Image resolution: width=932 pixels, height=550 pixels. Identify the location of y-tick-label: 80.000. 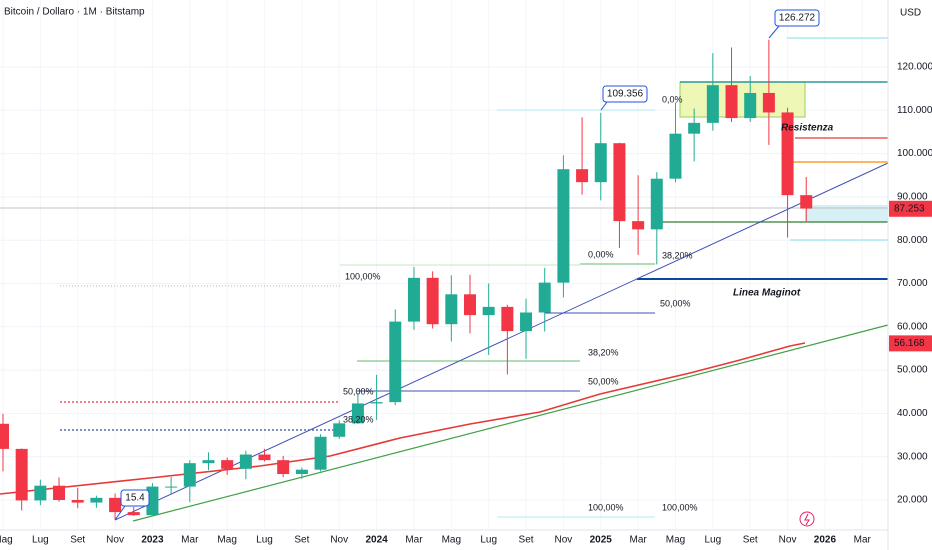
(912, 240).